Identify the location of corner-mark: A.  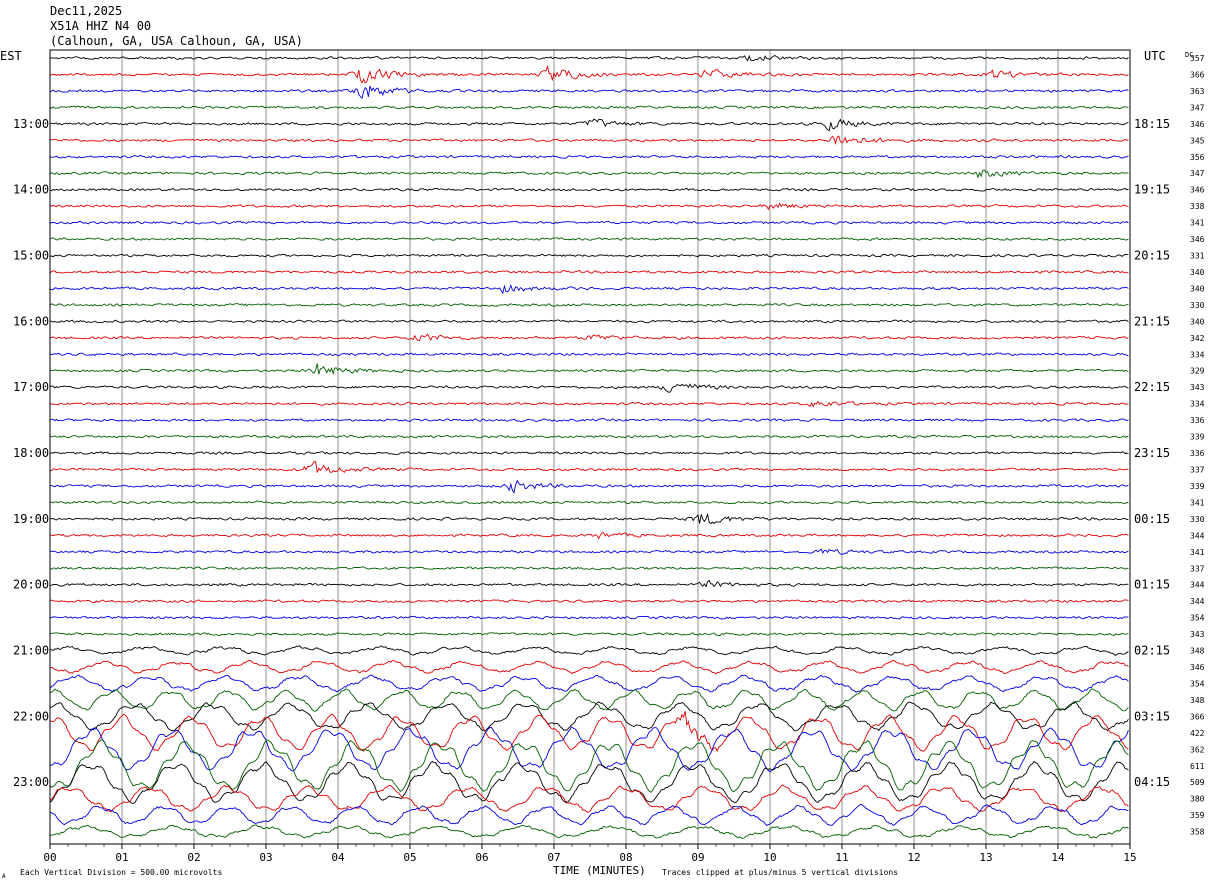
(4, 876).